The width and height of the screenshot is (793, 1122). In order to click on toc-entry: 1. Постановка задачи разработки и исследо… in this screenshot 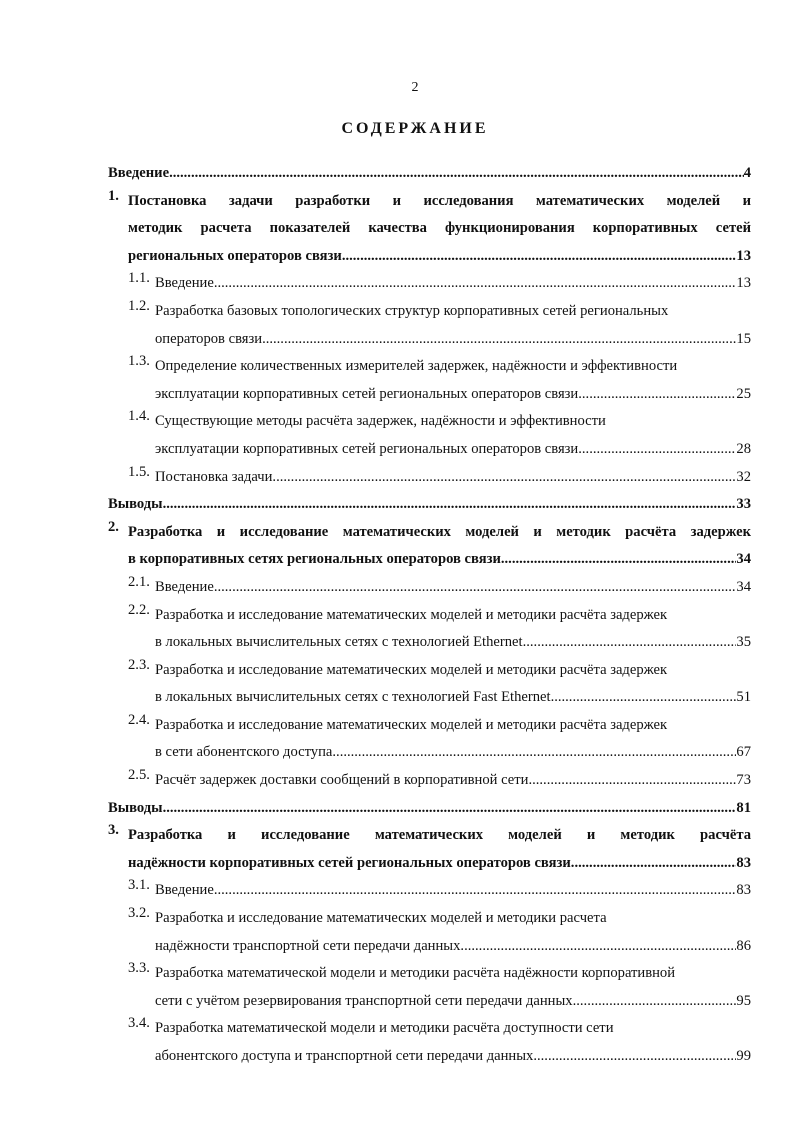, I will do `click(429, 229)`.